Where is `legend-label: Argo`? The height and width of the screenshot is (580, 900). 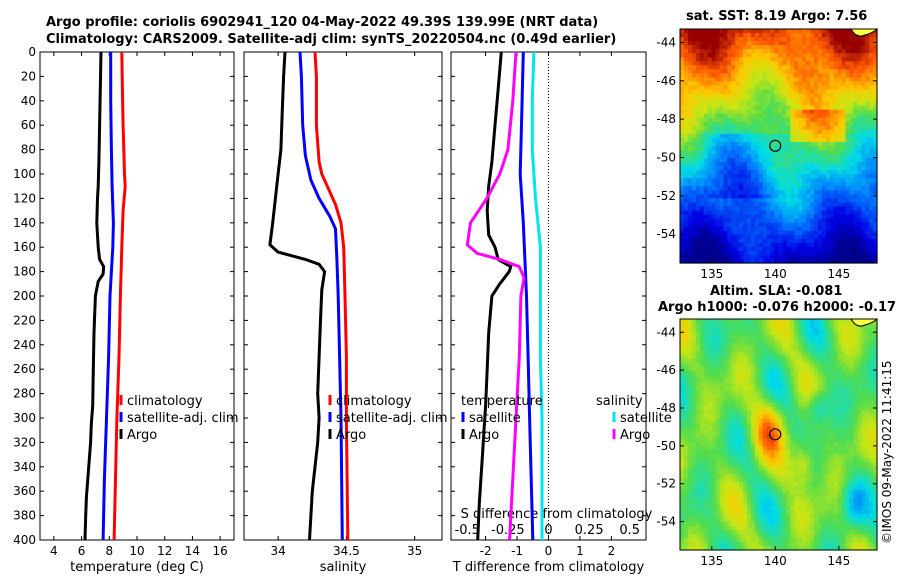 legend-label: Argo is located at coordinates (142, 435).